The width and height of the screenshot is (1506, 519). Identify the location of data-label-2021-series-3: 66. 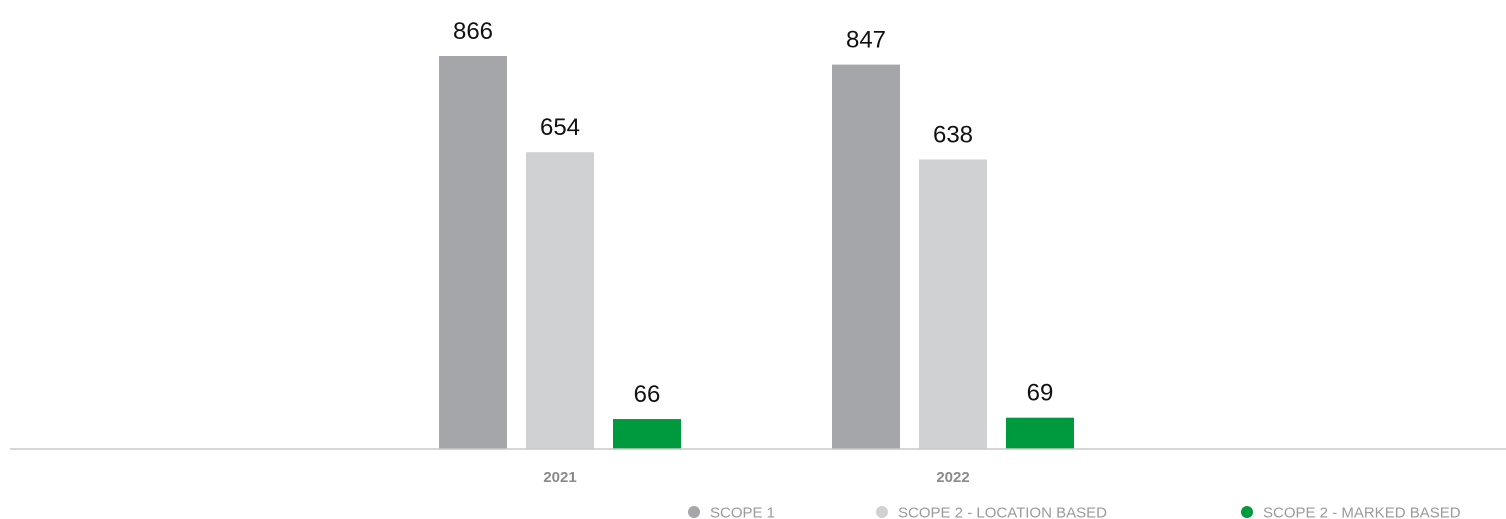
(647, 394).